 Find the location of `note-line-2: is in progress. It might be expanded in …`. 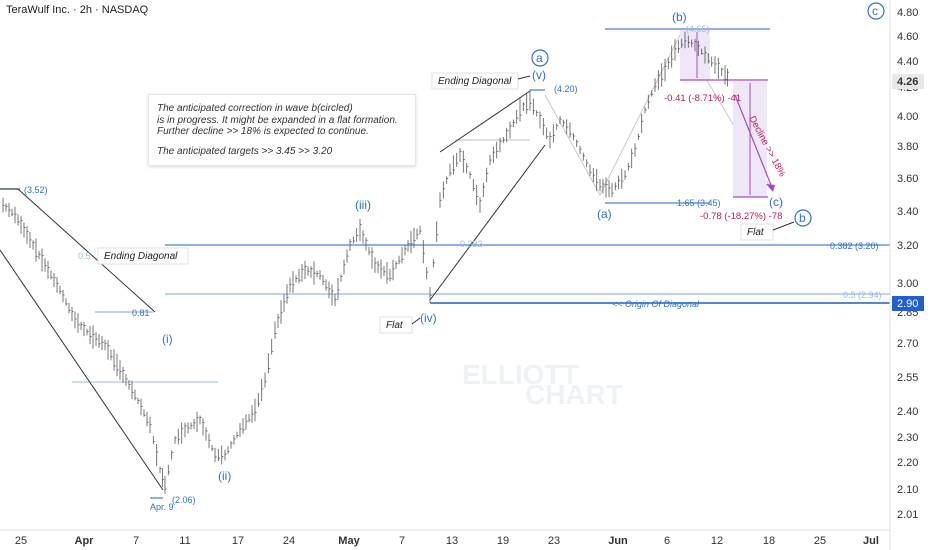

note-line-2: is in progress. It might be expanded in … is located at coordinates (277, 120).